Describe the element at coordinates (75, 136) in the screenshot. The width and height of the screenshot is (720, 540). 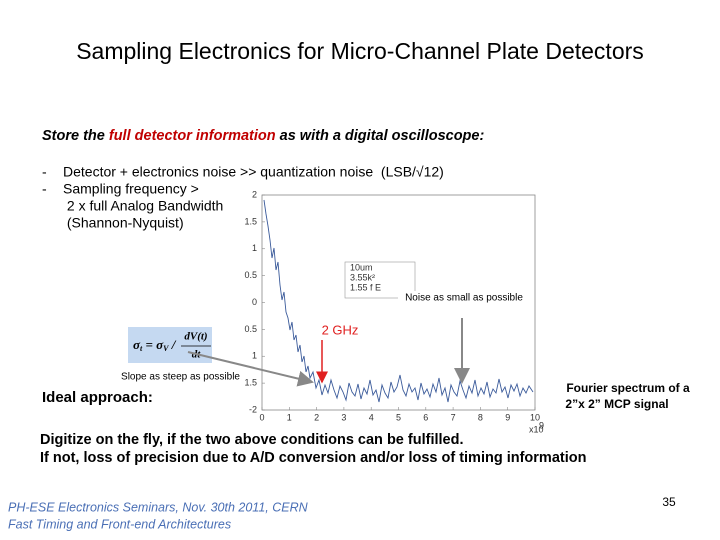
I see `intro-text: Store the` at that location.